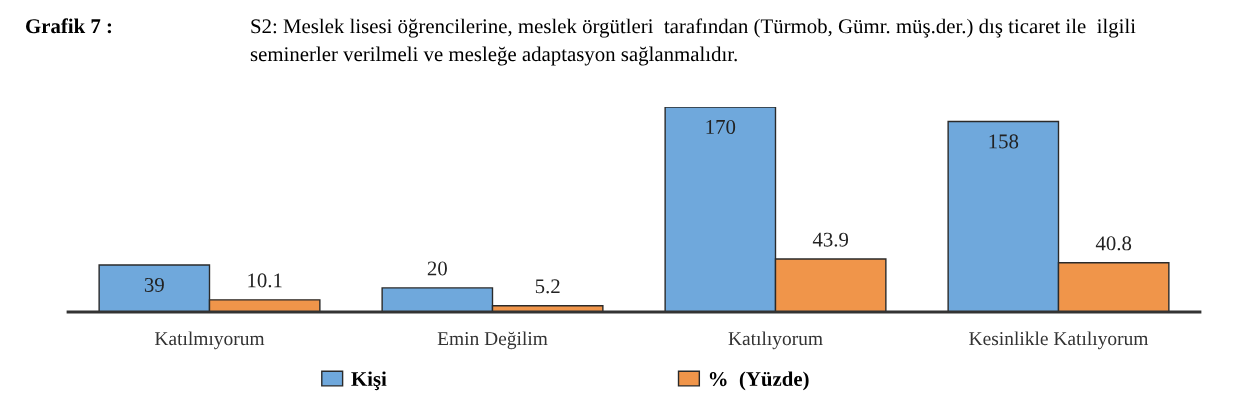  What do you see at coordinates (830, 239) in the screenshot?
I see `data-label: 43.9` at bounding box center [830, 239].